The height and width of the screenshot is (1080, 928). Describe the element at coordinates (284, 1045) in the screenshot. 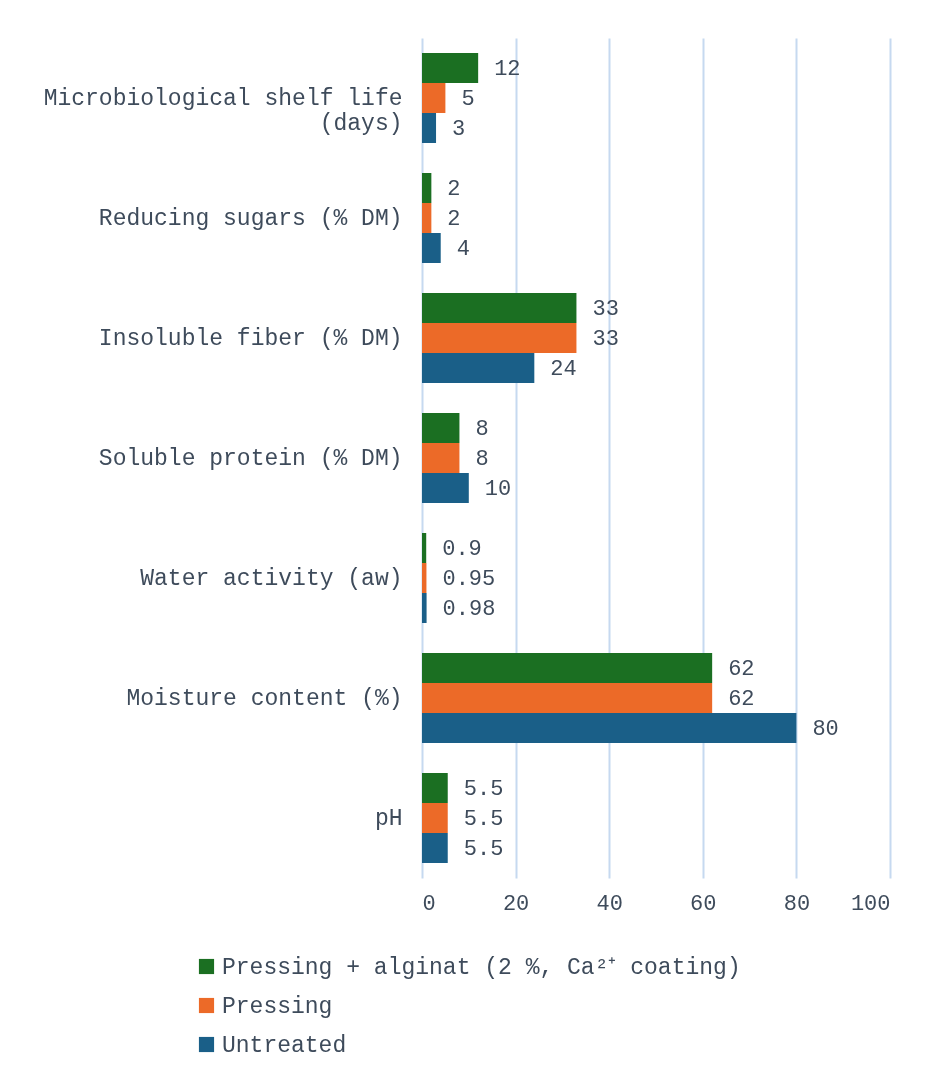

I see `legend-label: Untreated` at that location.